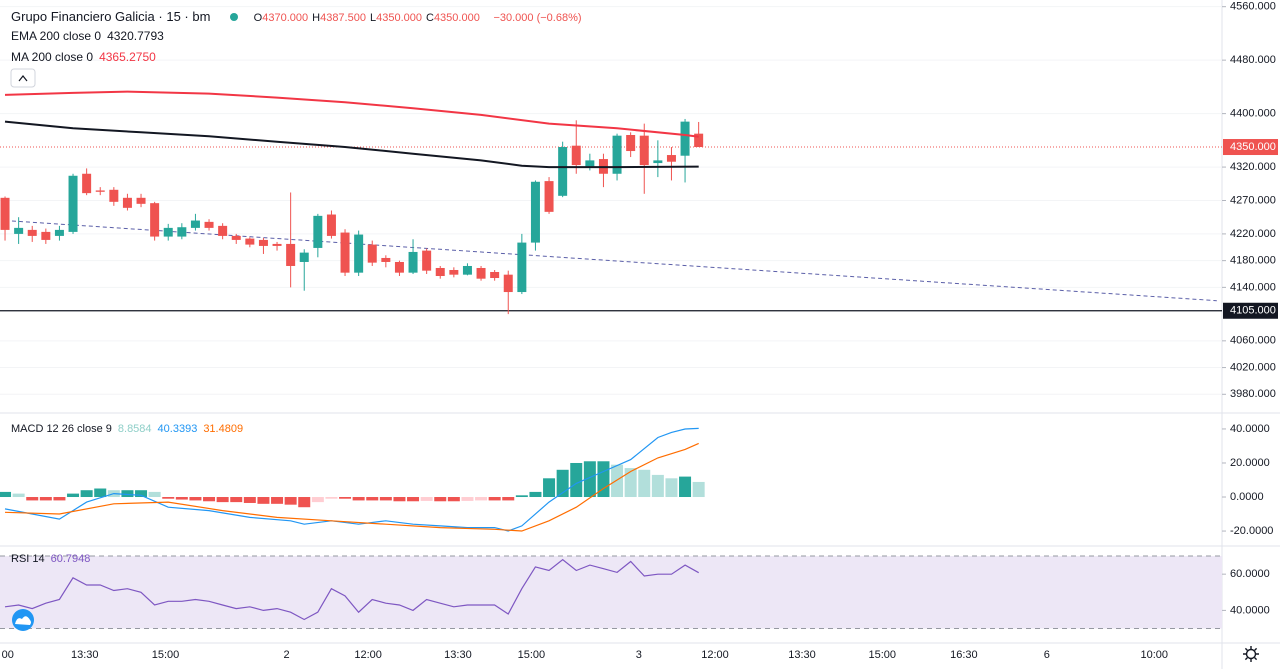  What do you see at coordinates (458, 655) in the screenshot?
I see `x-tick-label: 13:30` at bounding box center [458, 655].